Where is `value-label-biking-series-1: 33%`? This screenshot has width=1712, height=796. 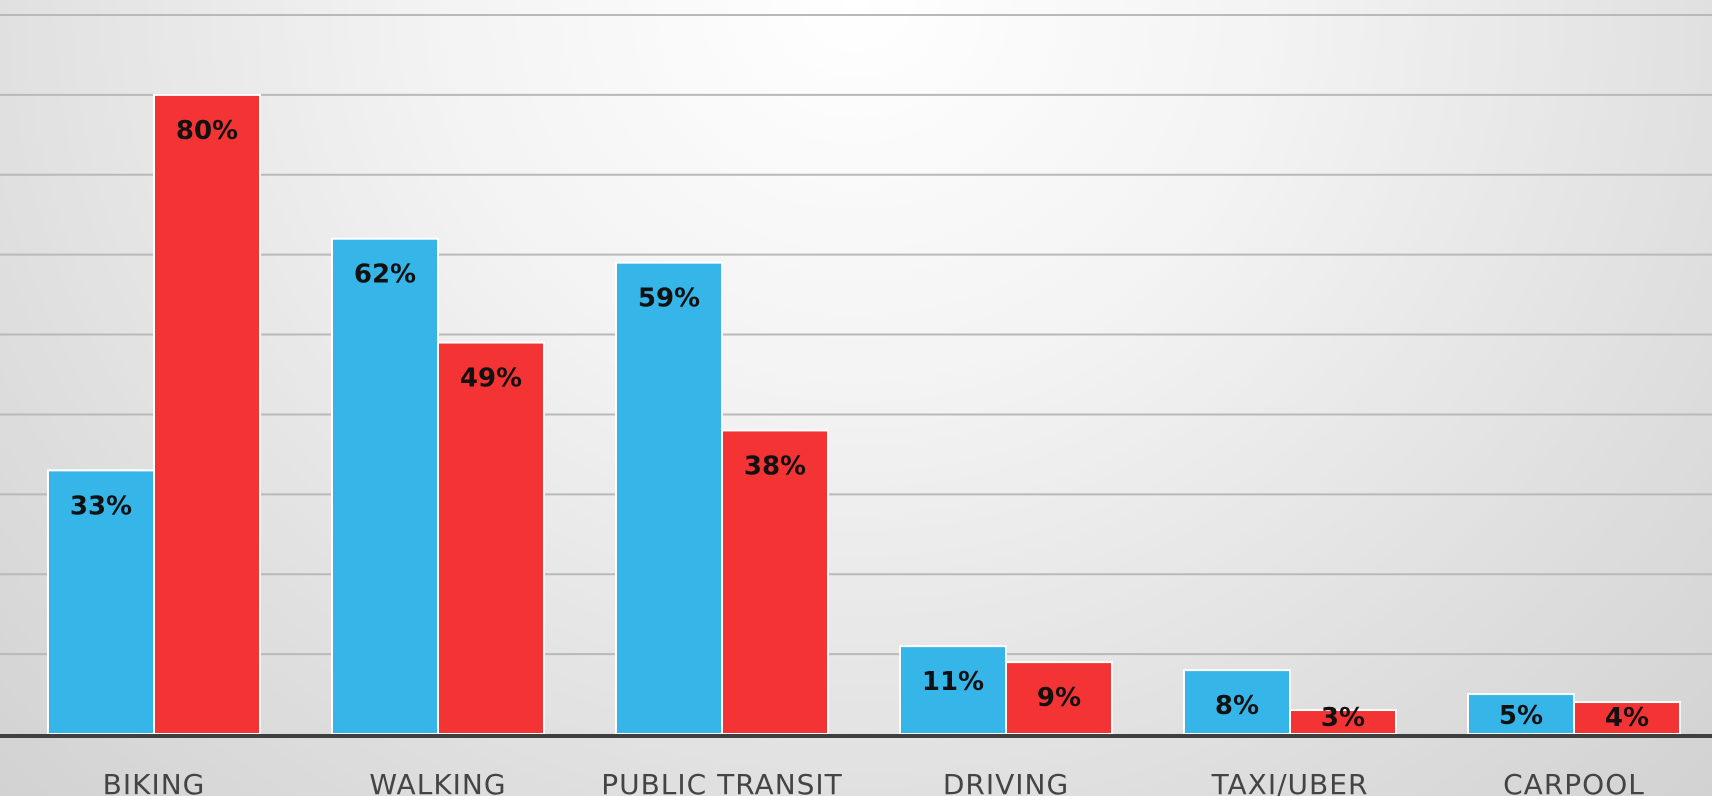 value-label-biking-series-1: 33% is located at coordinates (101, 506).